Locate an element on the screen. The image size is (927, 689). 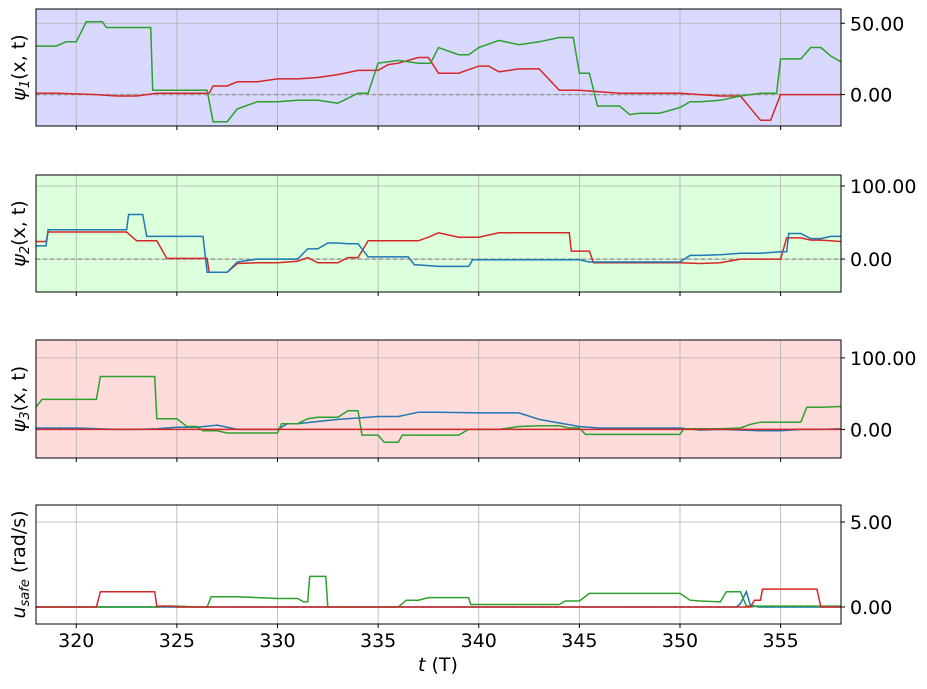
y-axis-label: ψ1(x, t) is located at coordinates (20, 67).